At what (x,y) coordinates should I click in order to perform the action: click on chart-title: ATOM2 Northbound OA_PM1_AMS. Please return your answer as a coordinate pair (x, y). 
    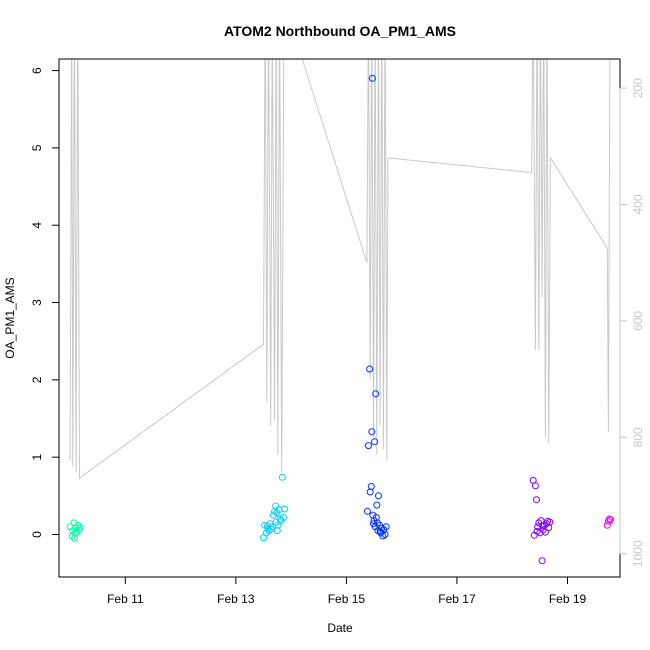
    Looking at the image, I should click on (340, 31).